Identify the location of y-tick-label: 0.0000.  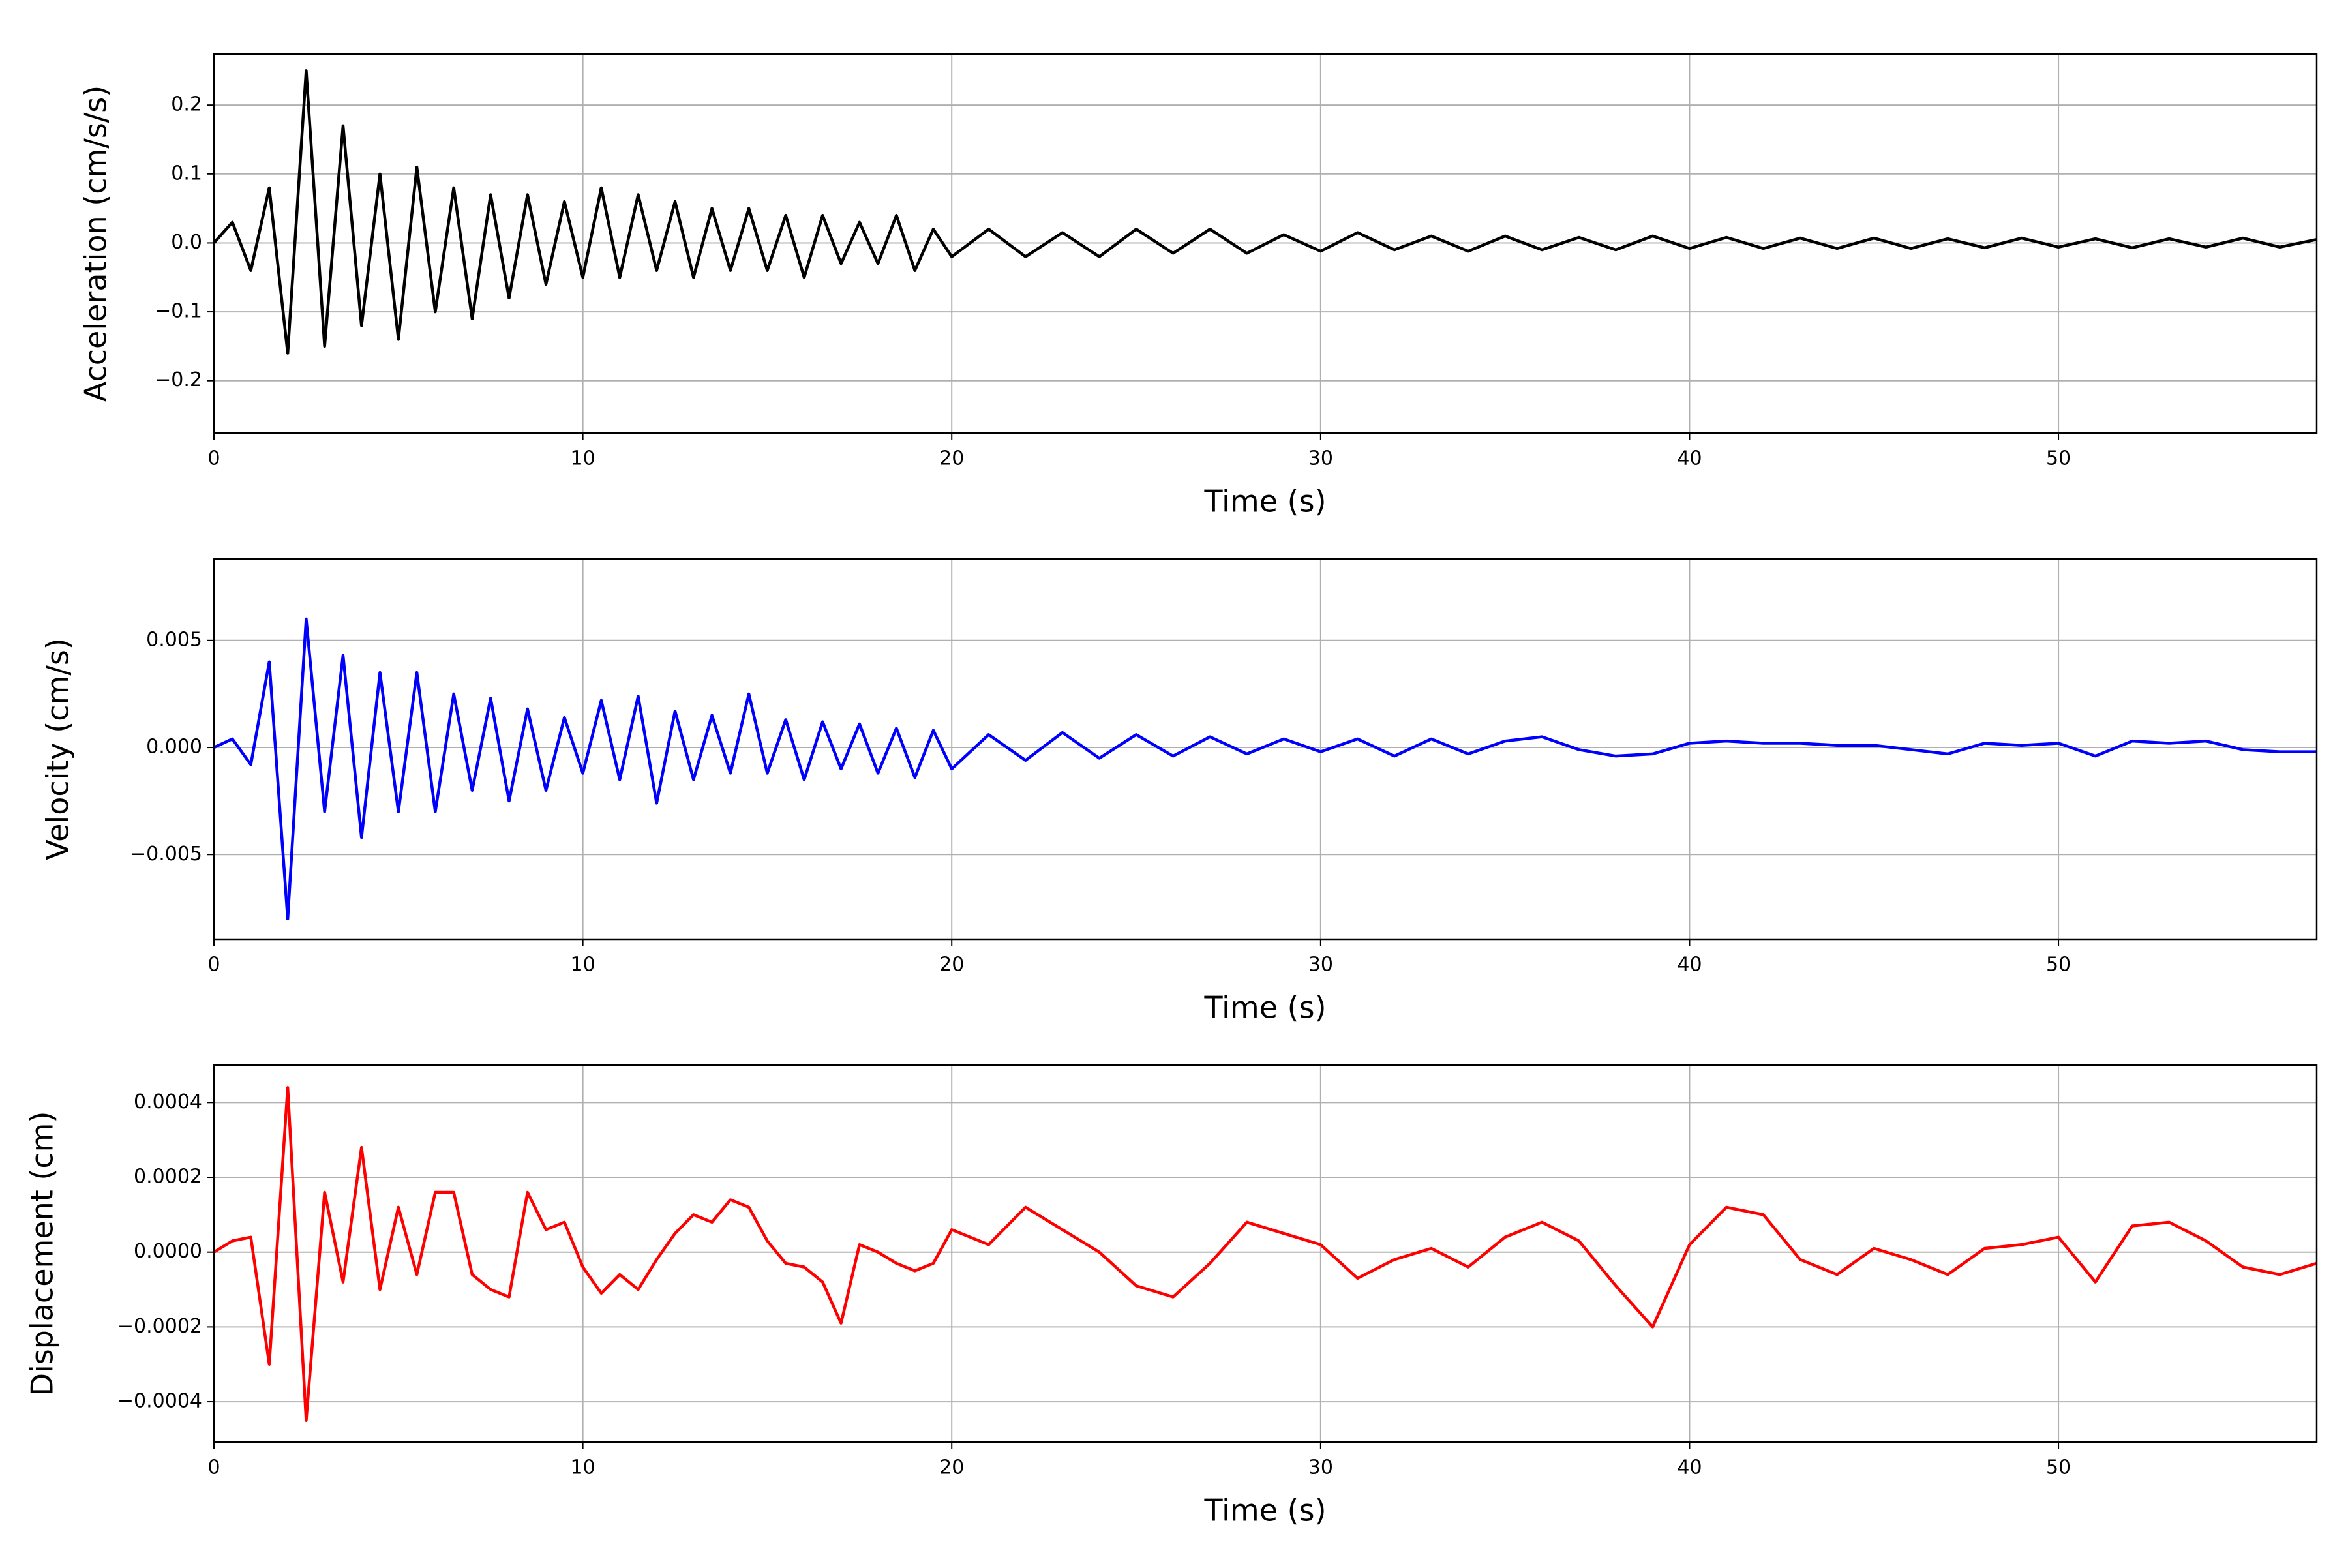
(168, 1251).